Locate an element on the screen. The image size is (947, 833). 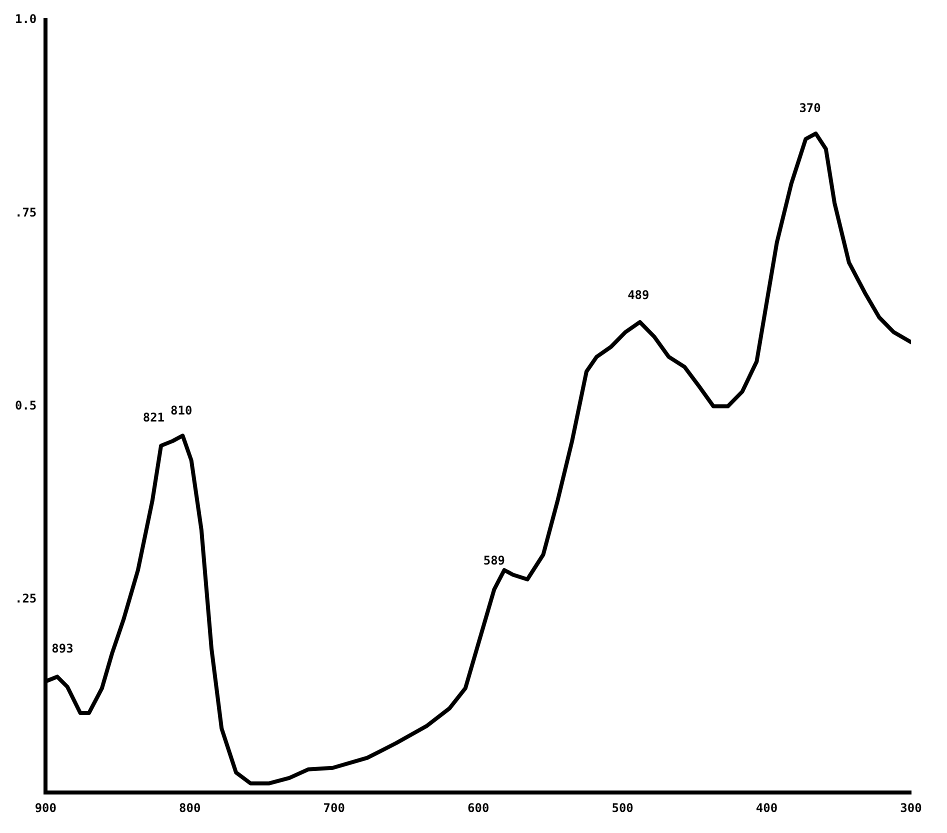
y-tick-label: .25 is located at coordinates (25, 599).